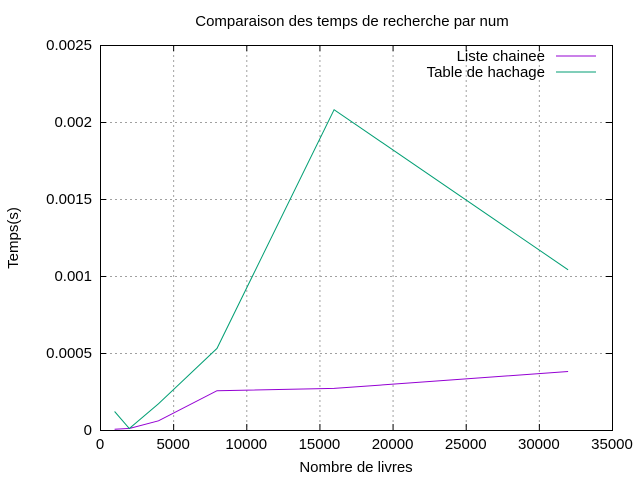 This screenshot has height=480, width=640. Describe the element at coordinates (539, 444) in the screenshot. I see `x-tick-label: 30000` at that location.